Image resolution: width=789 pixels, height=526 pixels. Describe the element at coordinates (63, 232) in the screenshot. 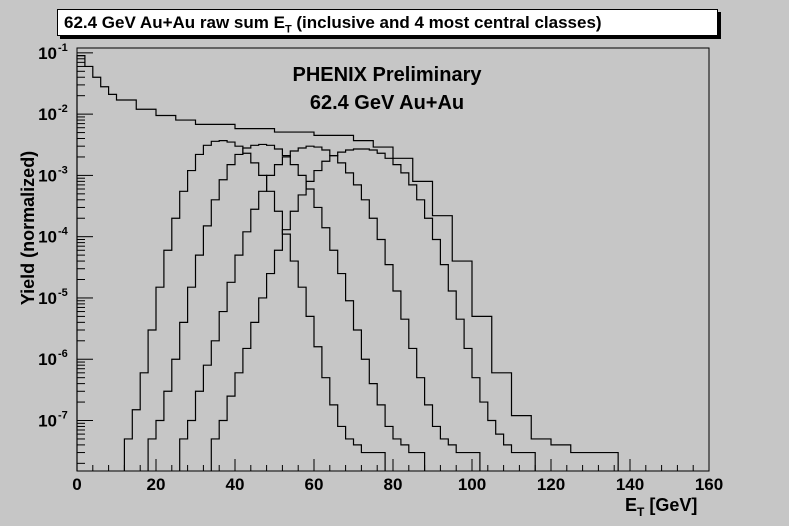

I see `y-tick-exponent: -4` at that location.